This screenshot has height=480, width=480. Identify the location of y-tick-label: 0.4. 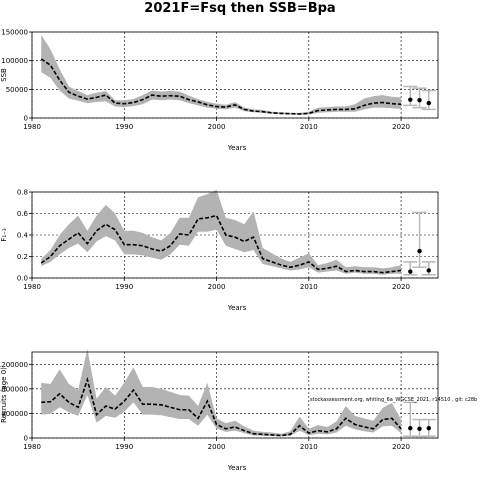
(23, 236).